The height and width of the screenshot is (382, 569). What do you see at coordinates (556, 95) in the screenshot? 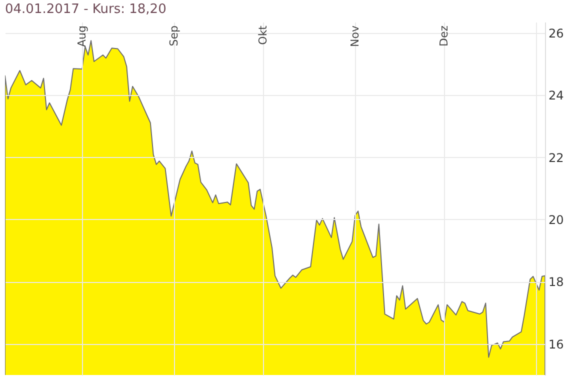
I see `y-tick-label: 24` at bounding box center [556, 95].